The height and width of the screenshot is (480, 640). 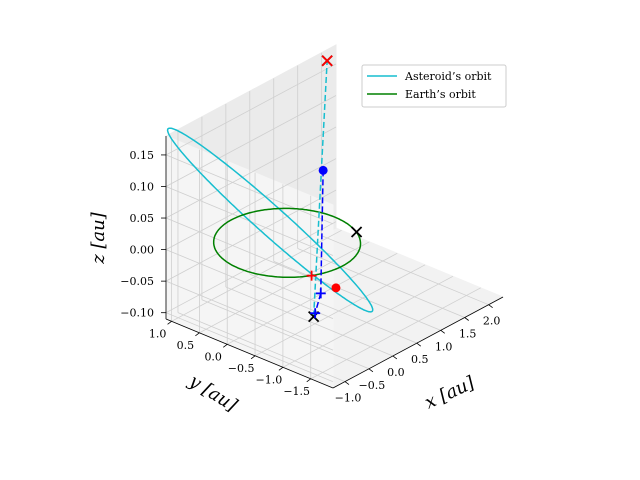 I want to click on y-axis-line, so click(x=249, y=353).